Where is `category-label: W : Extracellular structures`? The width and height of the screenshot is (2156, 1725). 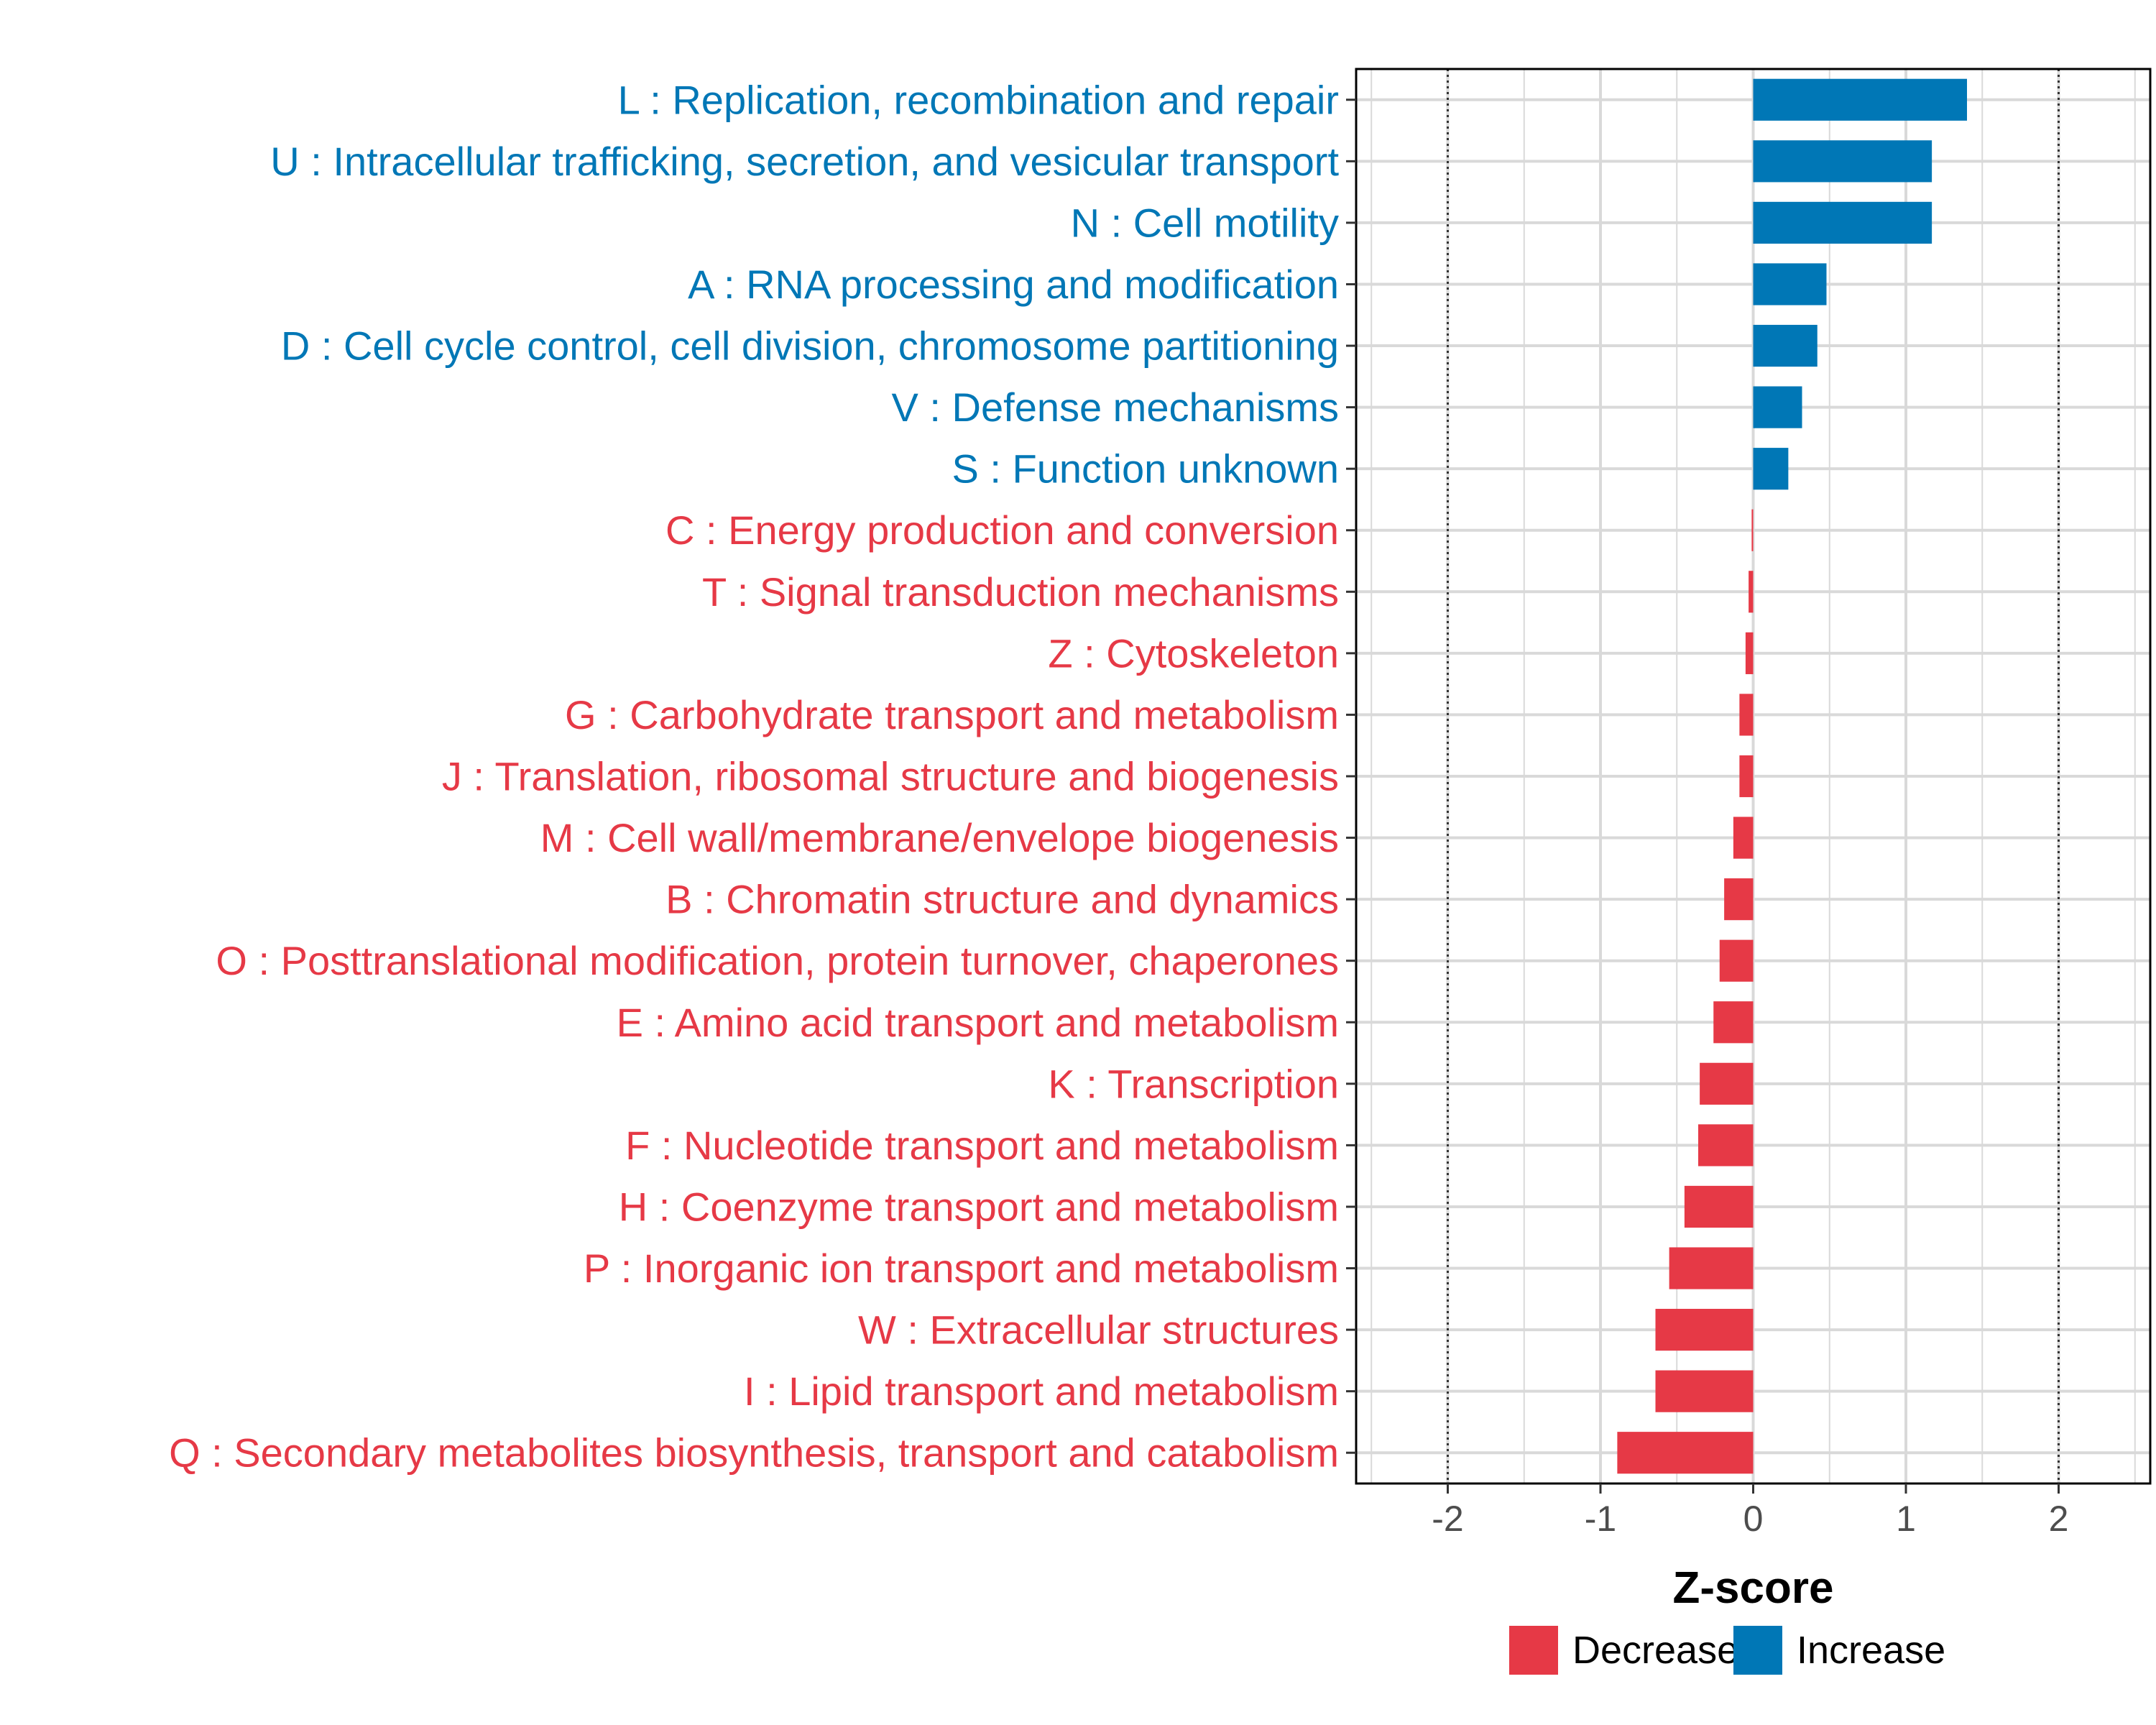
category-label: W : Extracellular structures is located at coordinates (1098, 1330).